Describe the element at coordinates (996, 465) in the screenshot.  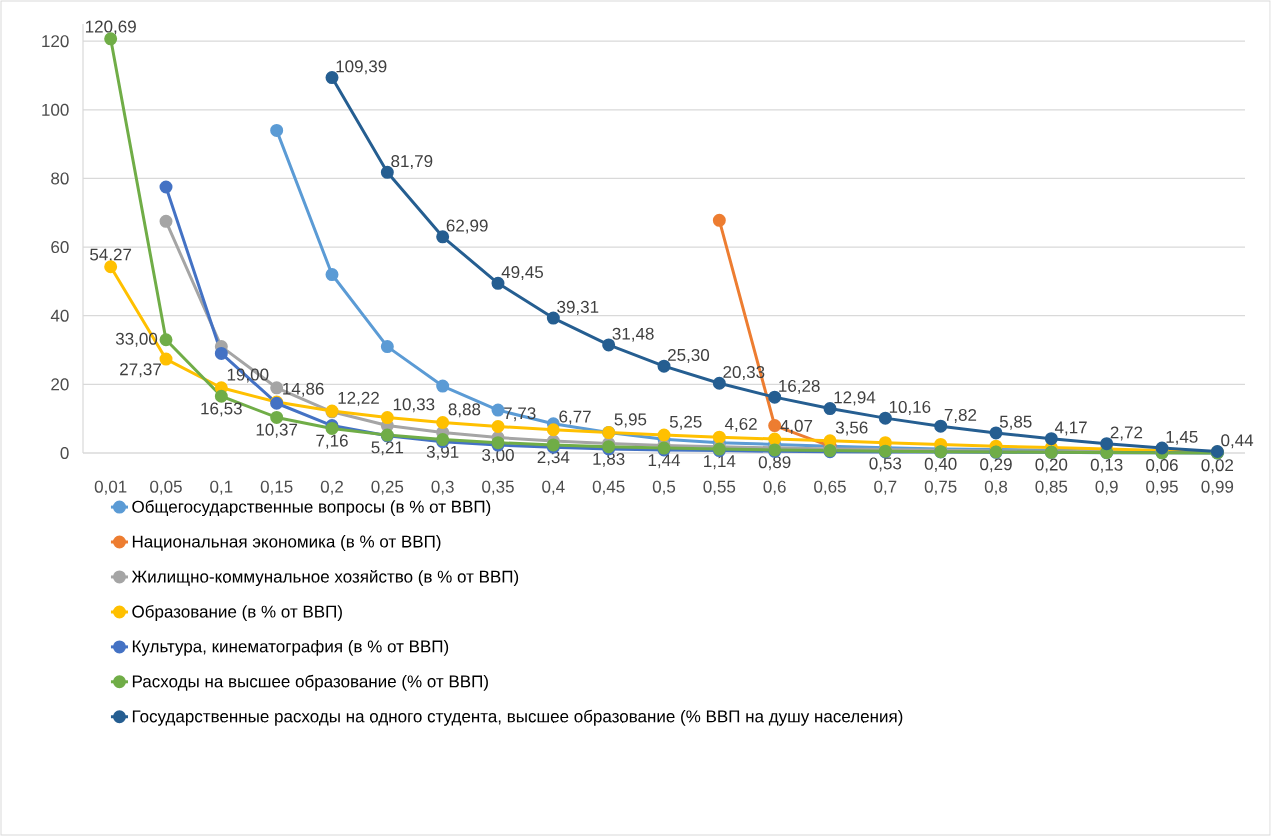
I see `data-label: 0,29` at that location.